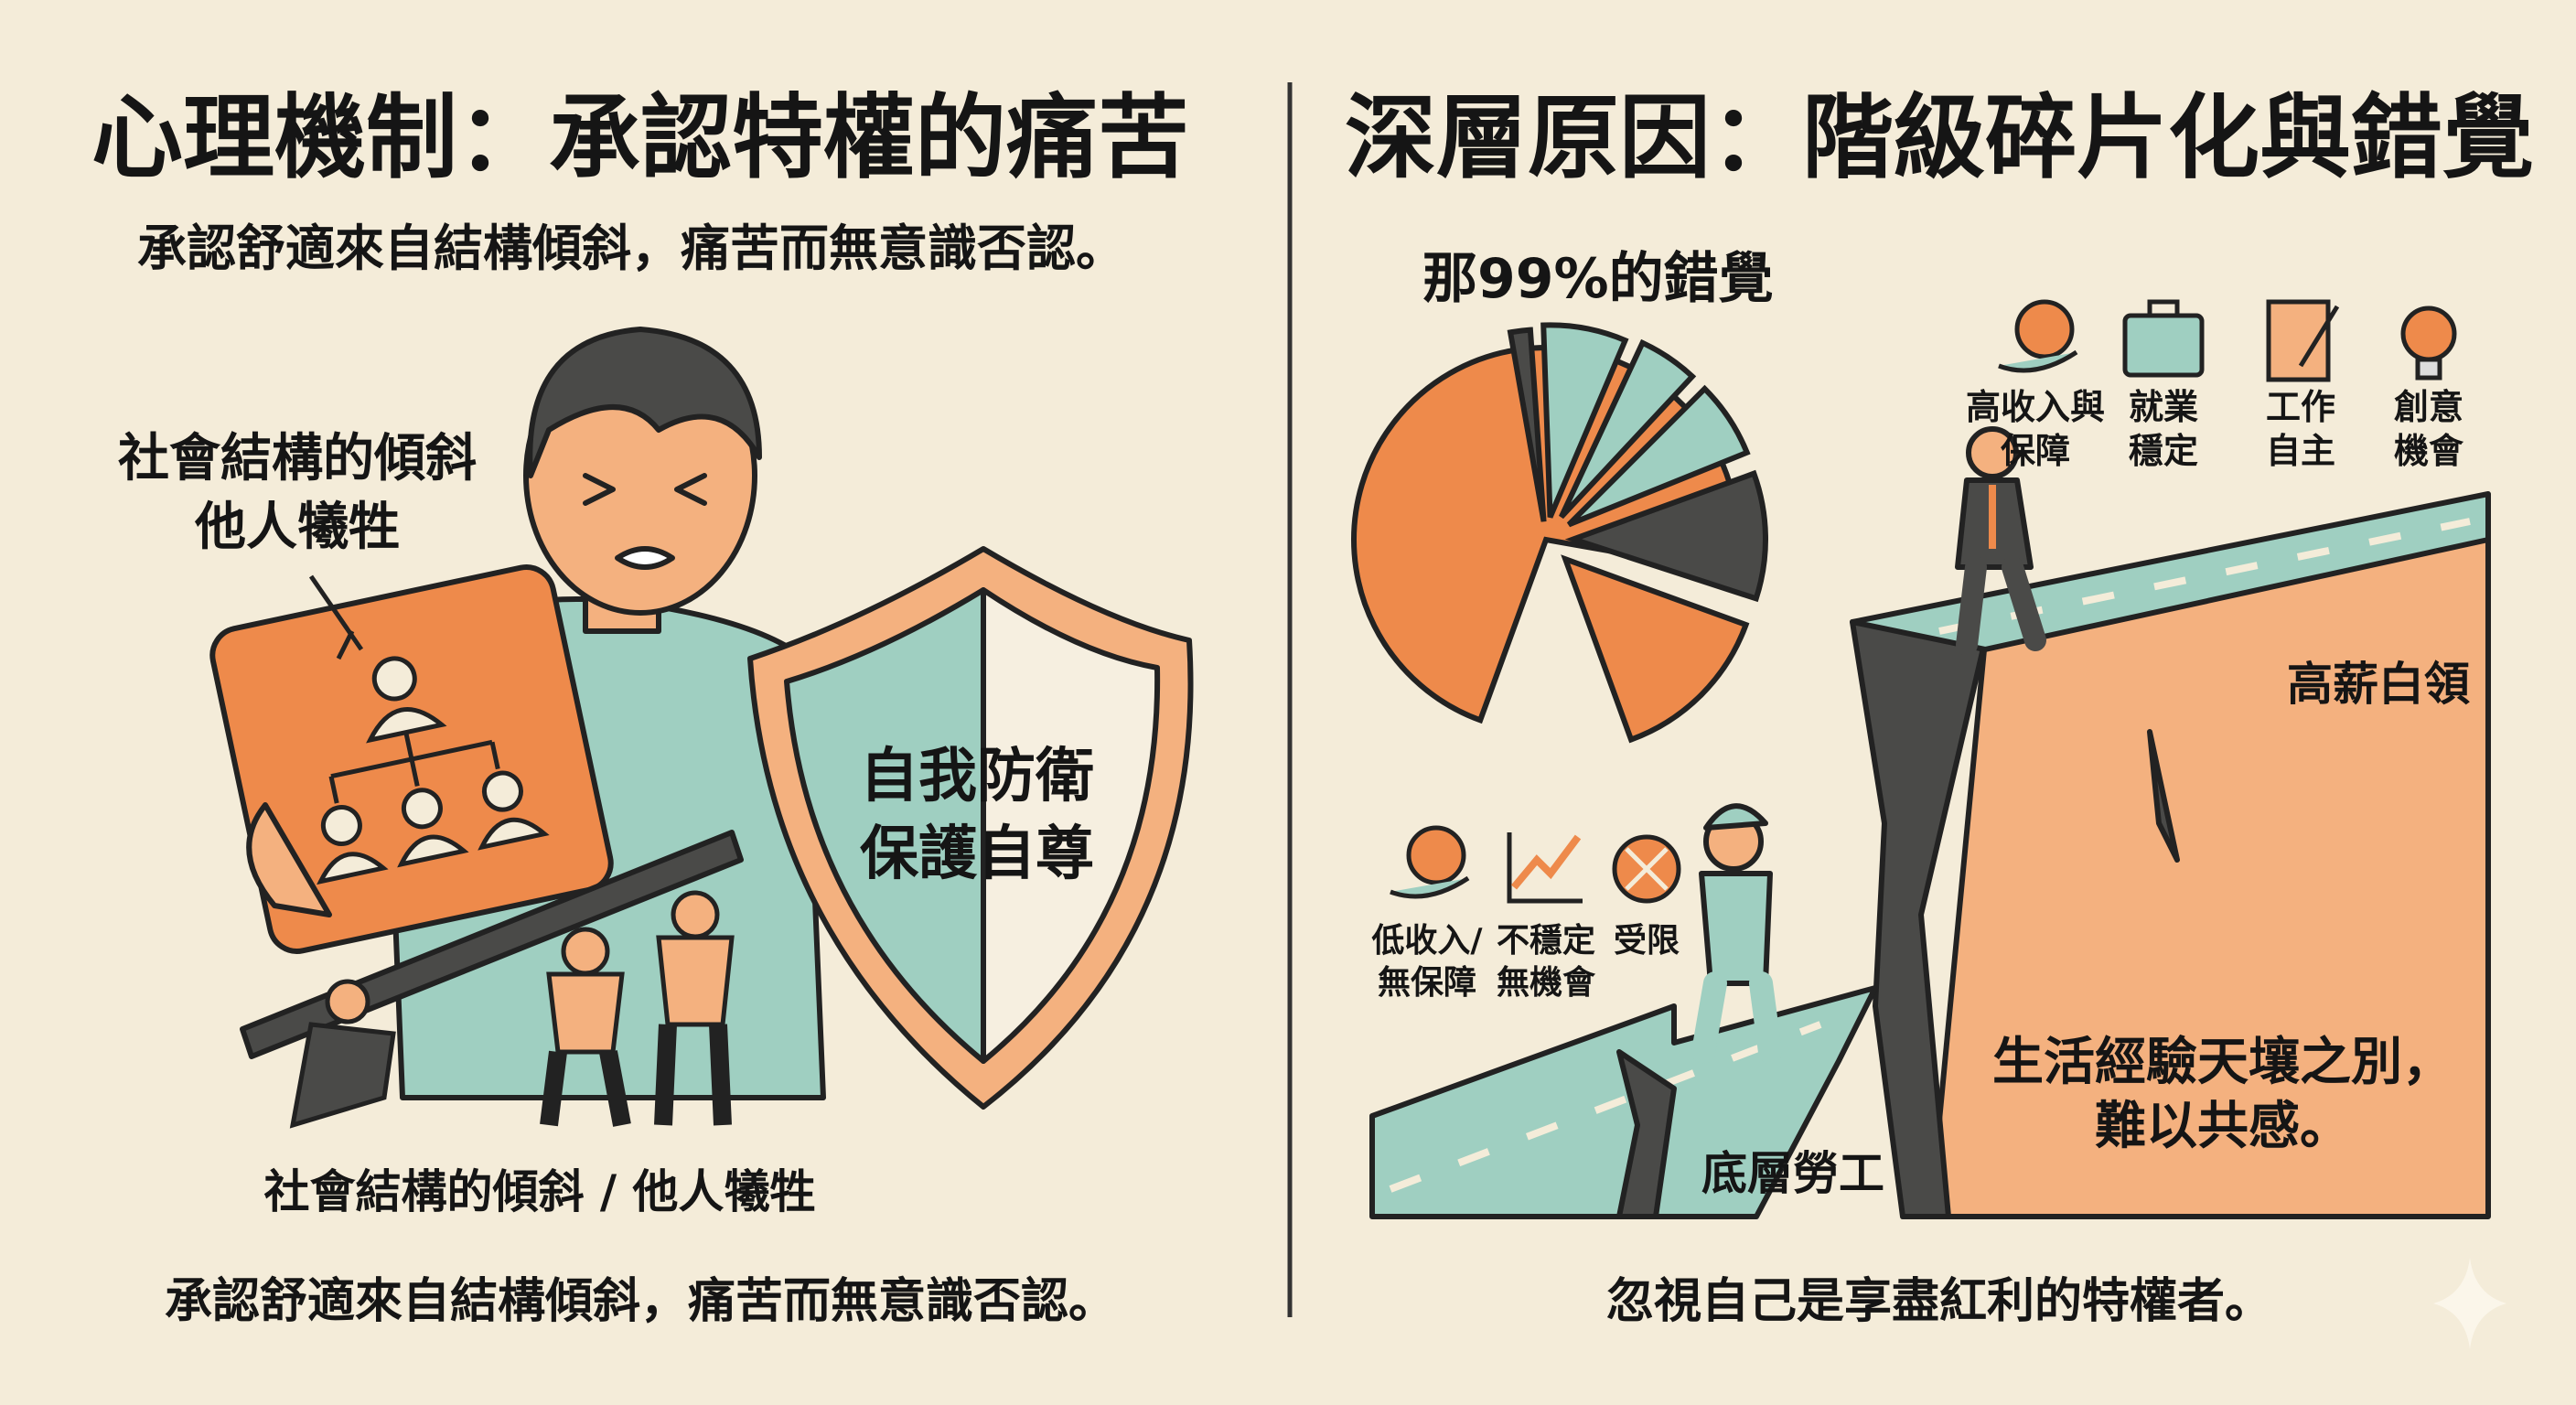  I want to click on org-chart-sign-illustration, so click(412, 759).